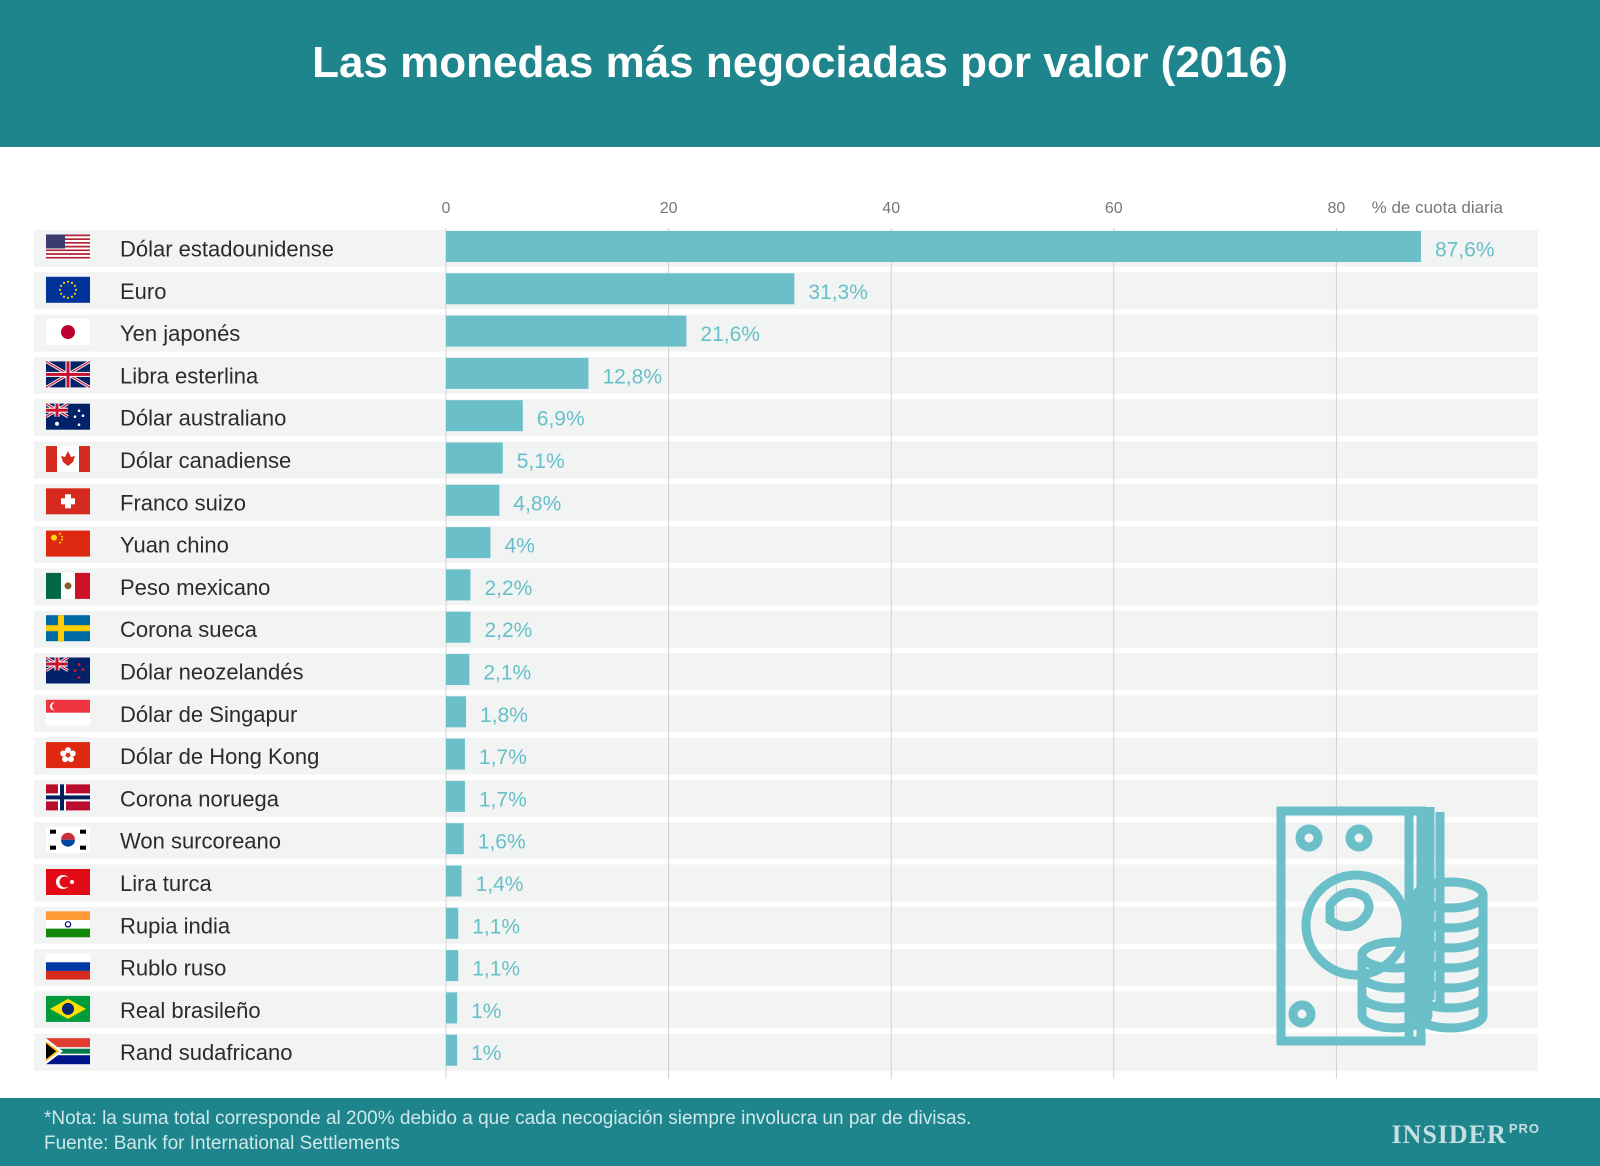 The image size is (1600, 1166). I want to click on eu-flag-icon, so click(68, 289).